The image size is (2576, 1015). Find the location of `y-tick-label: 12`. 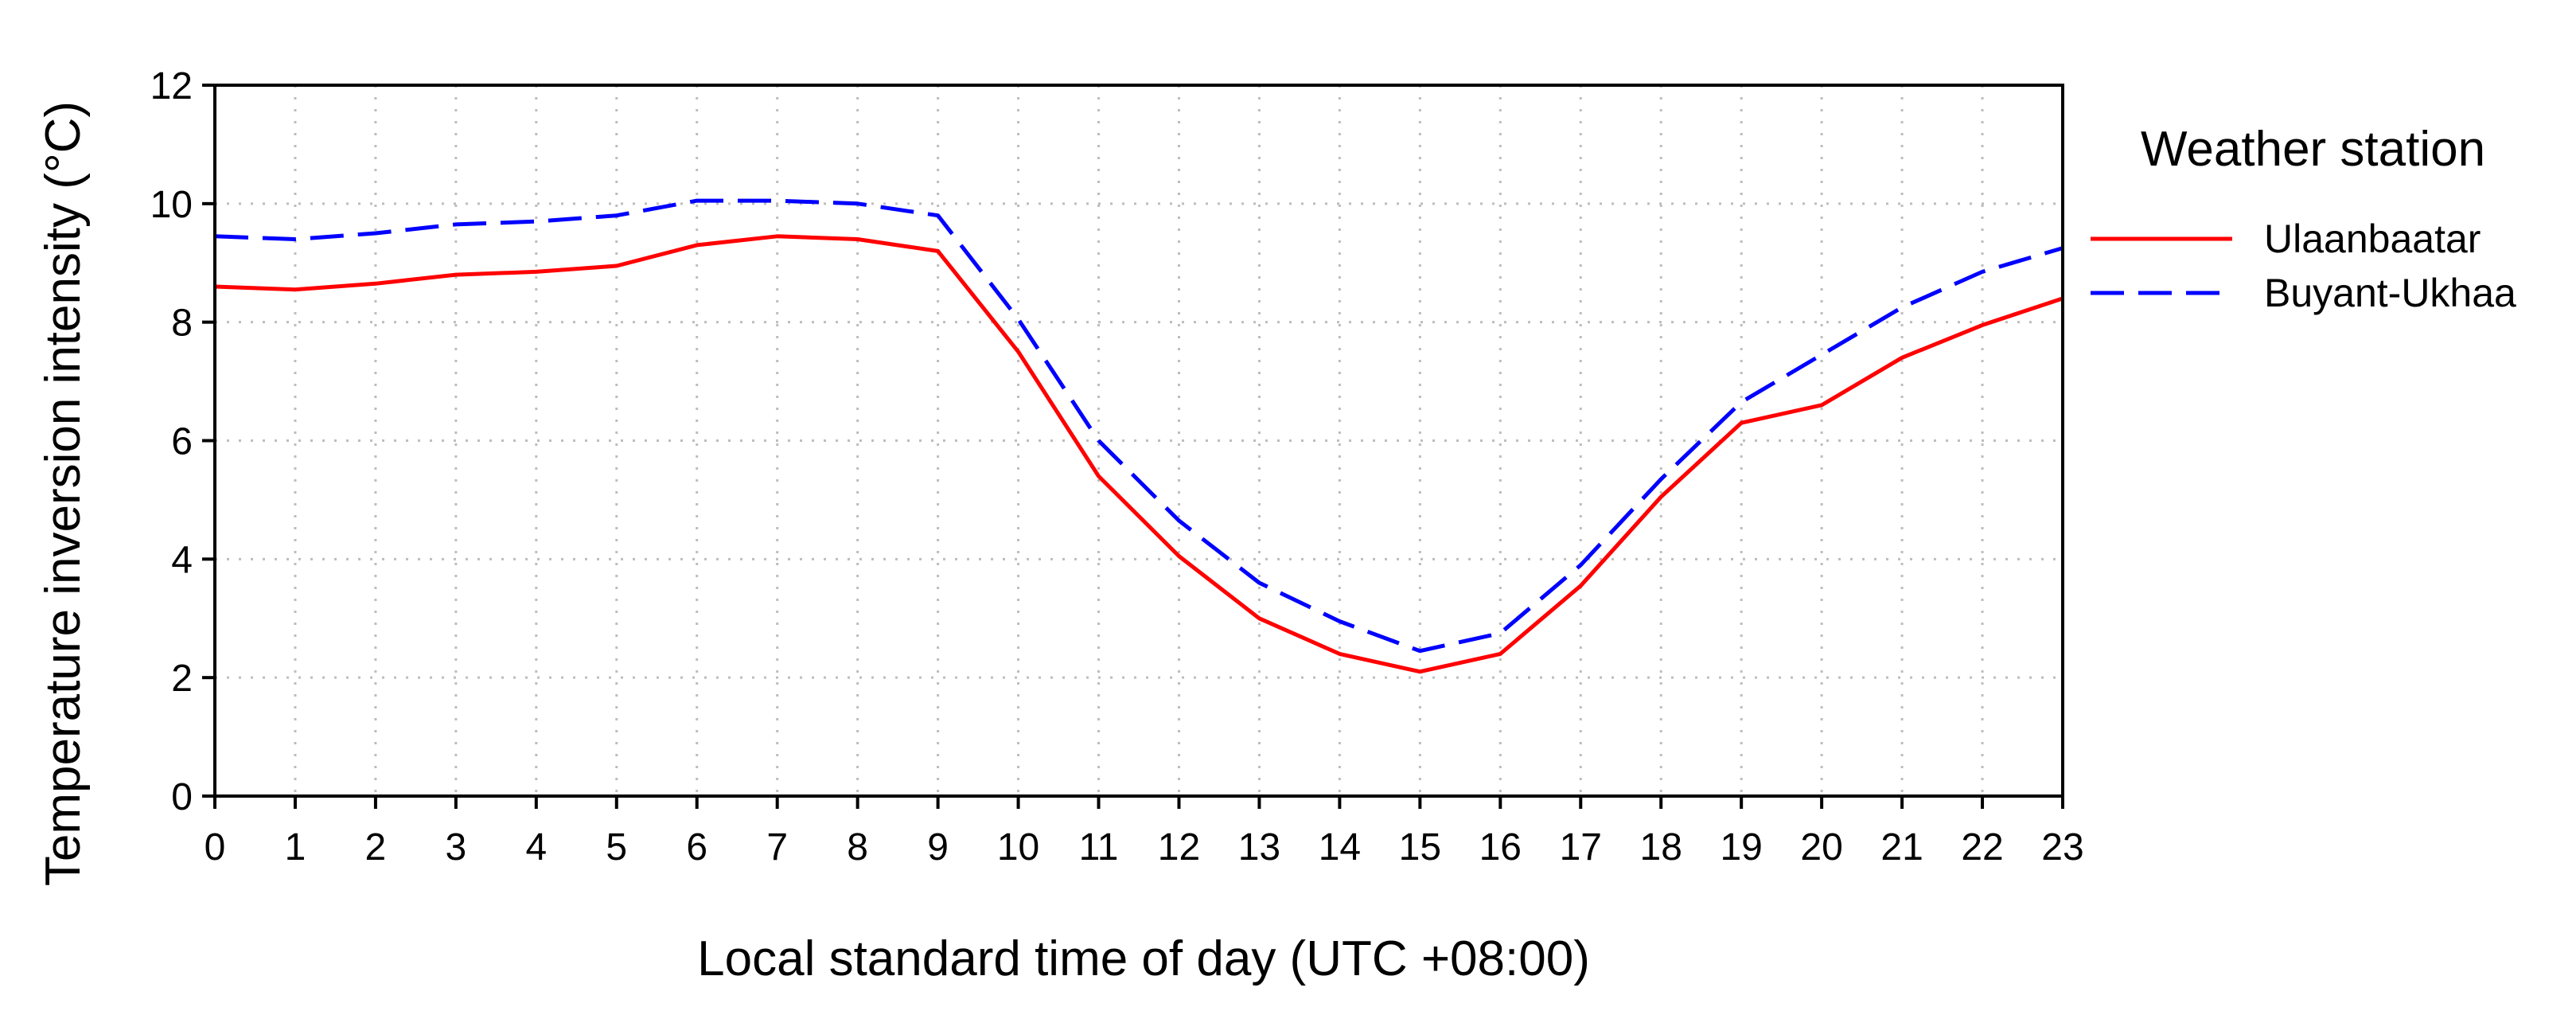

y-tick-label: 12 is located at coordinates (171, 86).